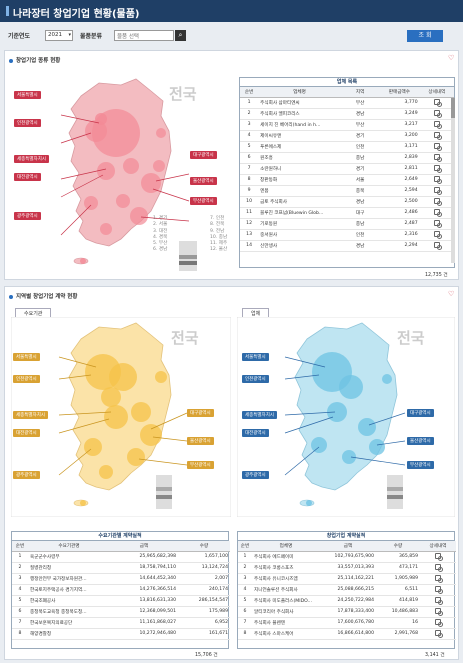 This screenshot has height=663, width=463. Describe the element at coordinates (347, 169) in the screenshot. I see `table-row: 7 소란원하니 경기 2,811` at that location.